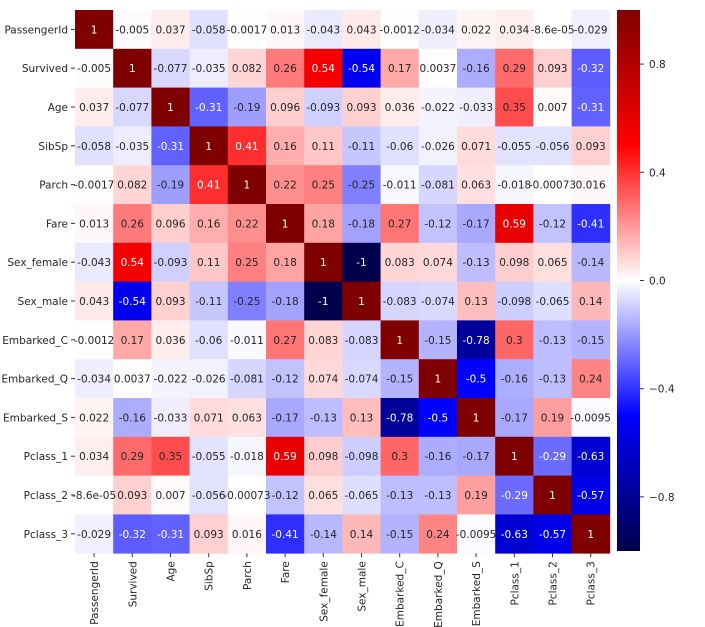 The image size is (705, 627). Describe the element at coordinates (46, 535) in the screenshot. I see `y-tick-label-13: Pclass_3` at that location.